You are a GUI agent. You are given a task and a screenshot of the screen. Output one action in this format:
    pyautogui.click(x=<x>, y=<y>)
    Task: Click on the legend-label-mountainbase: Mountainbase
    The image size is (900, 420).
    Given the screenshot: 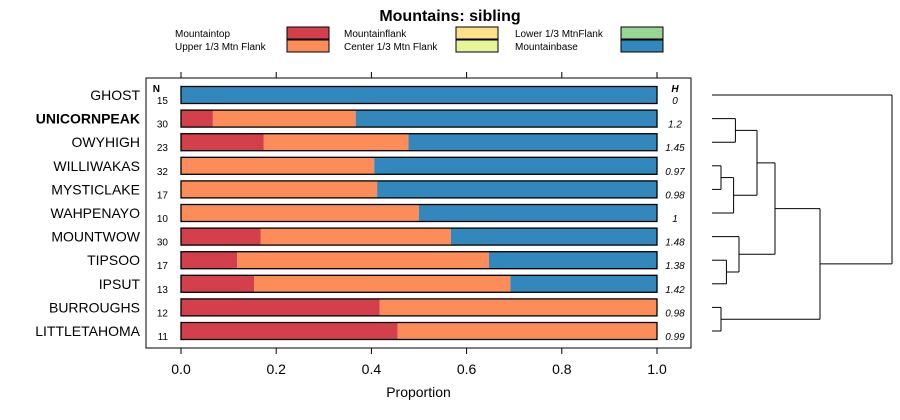 What is the action you would take?
    pyautogui.click(x=546, y=47)
    